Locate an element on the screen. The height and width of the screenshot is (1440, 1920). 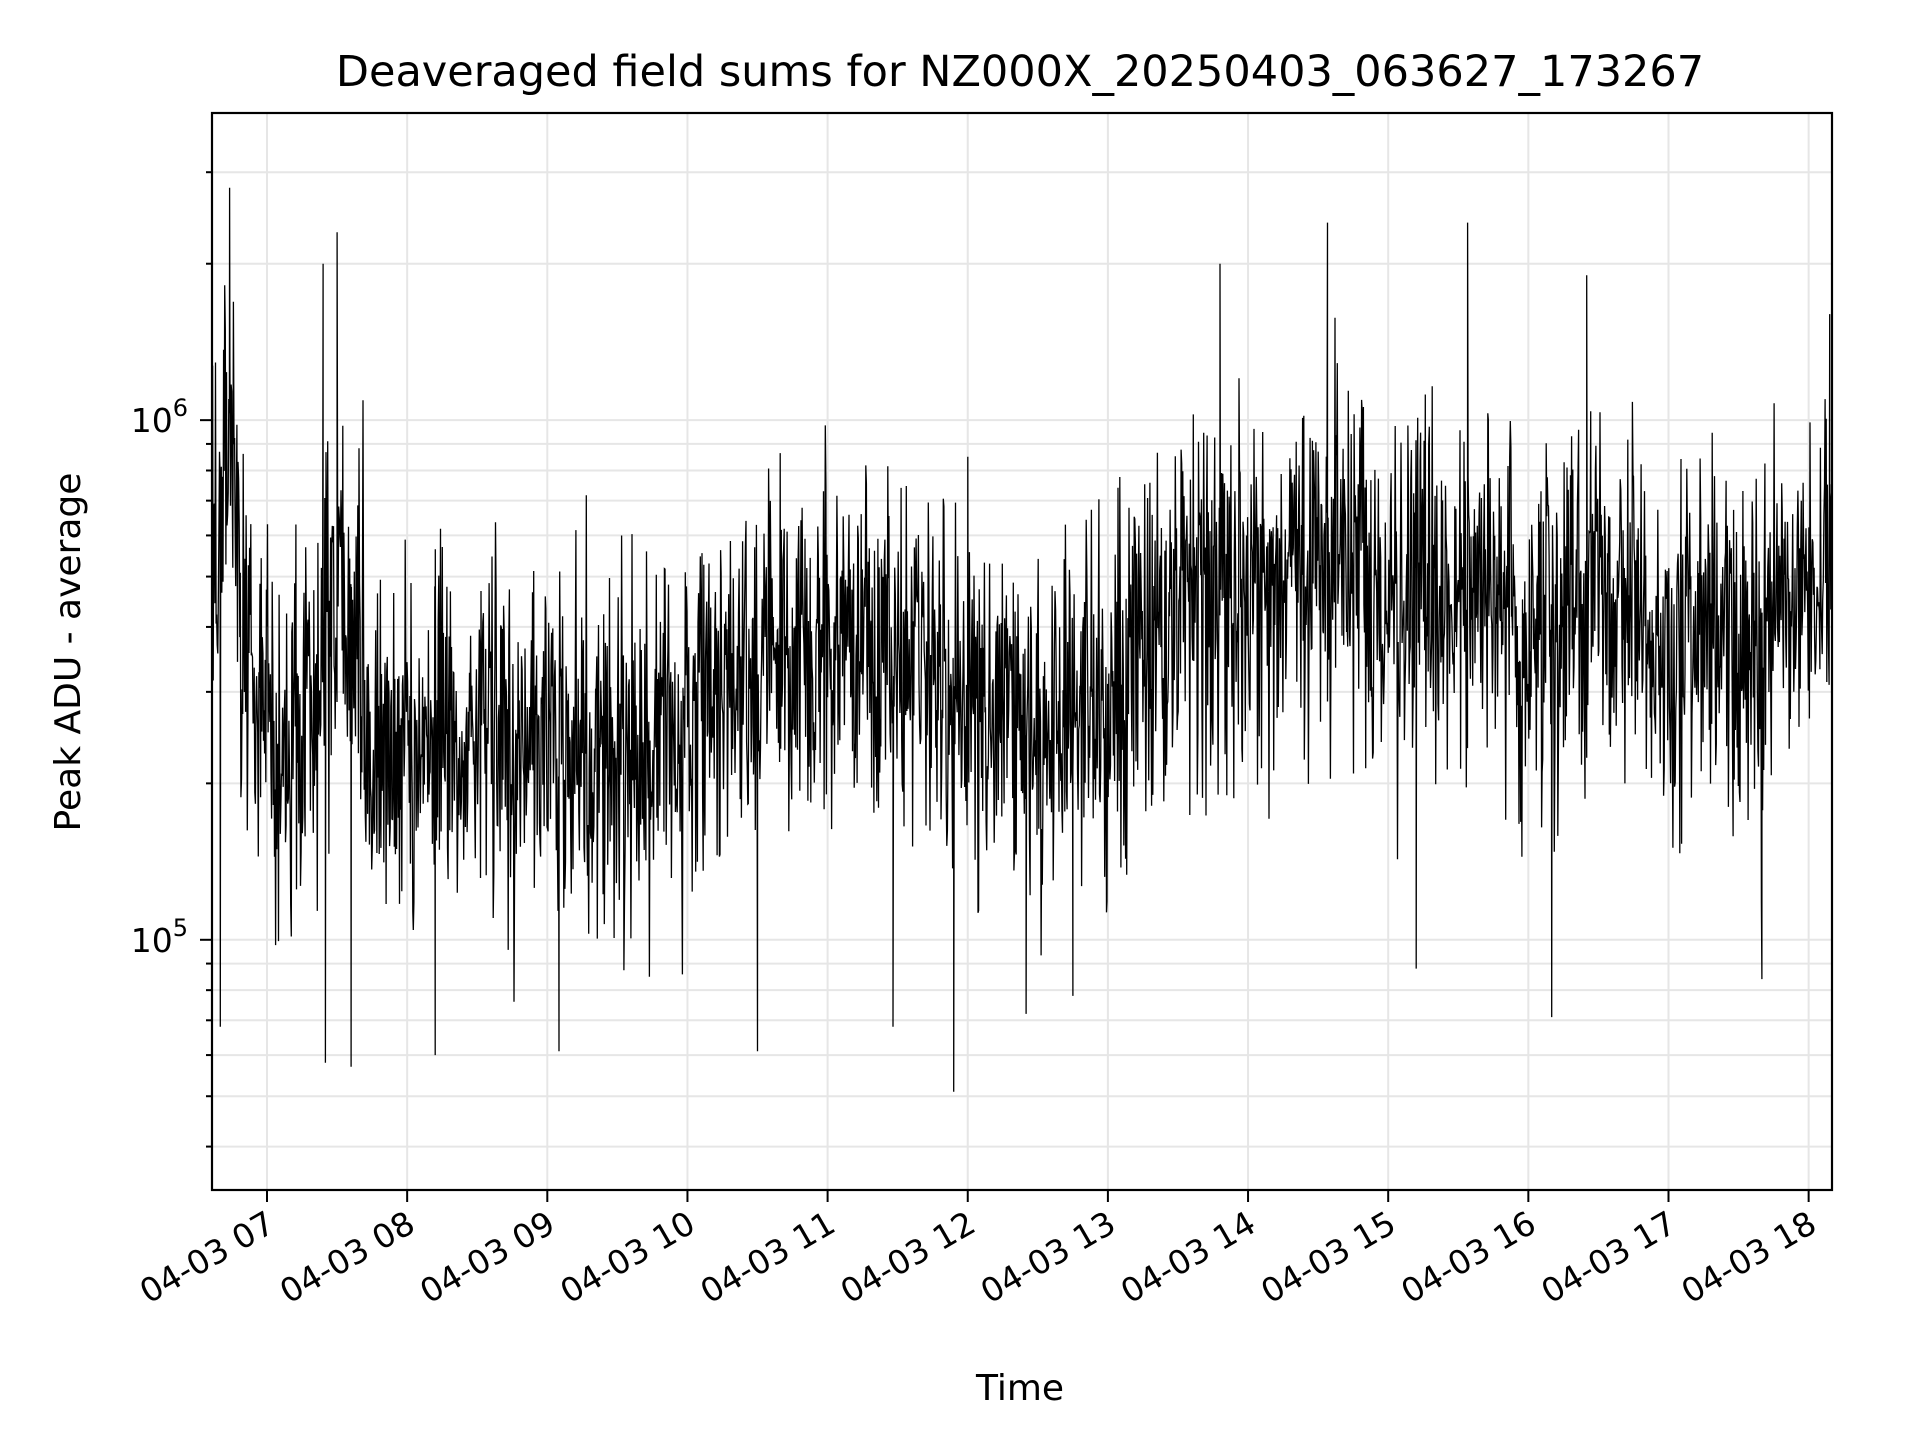
x-axis-label: Time is located at coordinates (1019, 1388).